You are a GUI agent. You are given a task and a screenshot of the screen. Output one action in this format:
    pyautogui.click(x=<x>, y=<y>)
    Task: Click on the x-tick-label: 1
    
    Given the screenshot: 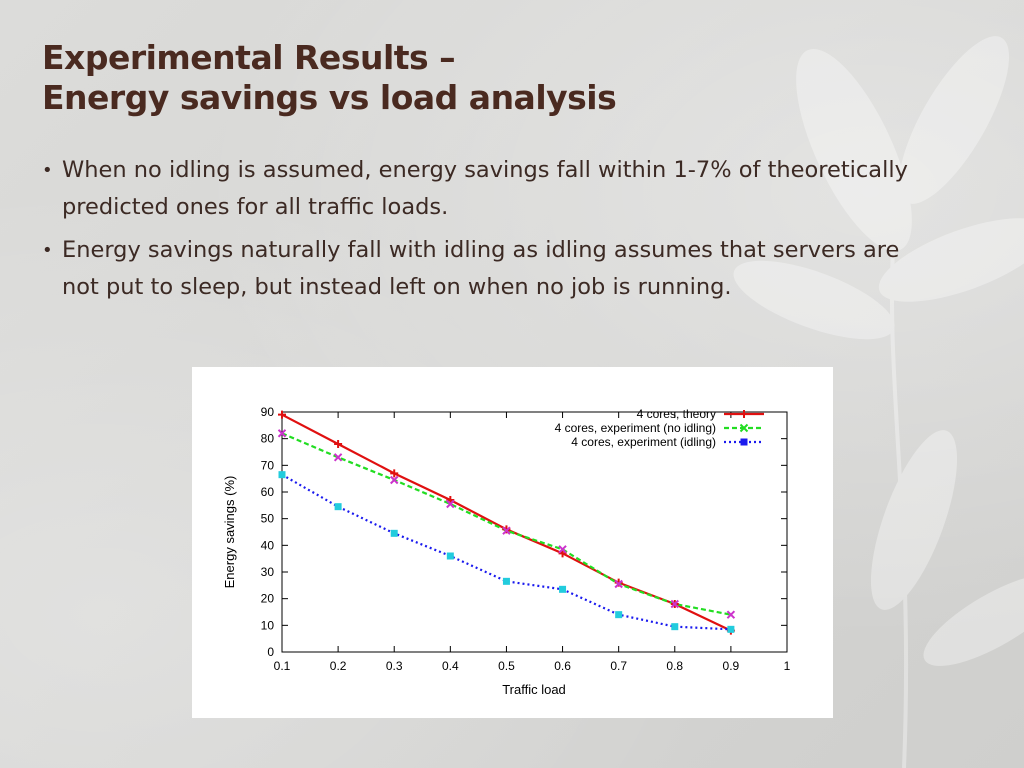 What is the action you would take?
    pyautogui.click(x=787, y=666)
    